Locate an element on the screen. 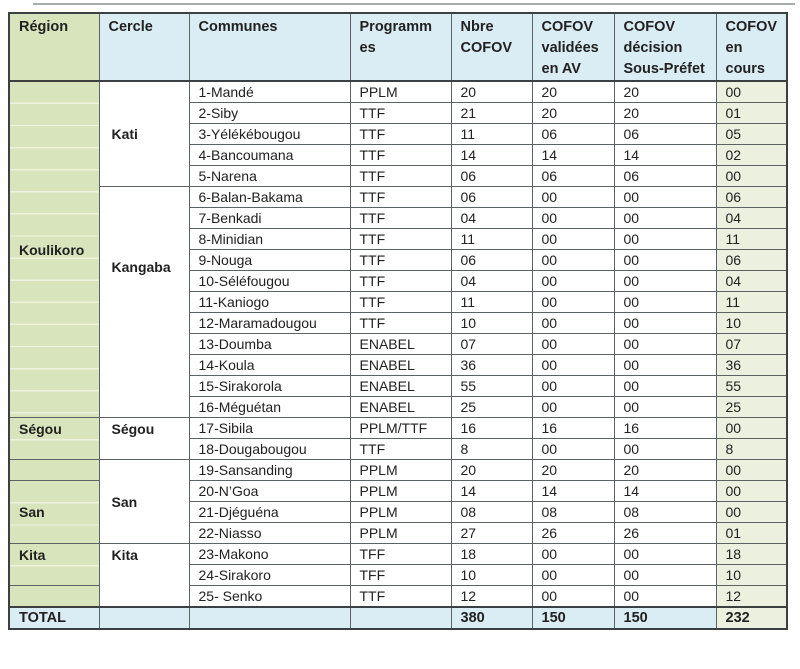 The height and width of the screenshot is (669, 800). commune-cell: 20-N’Goa is located at coordinates (269, 491).